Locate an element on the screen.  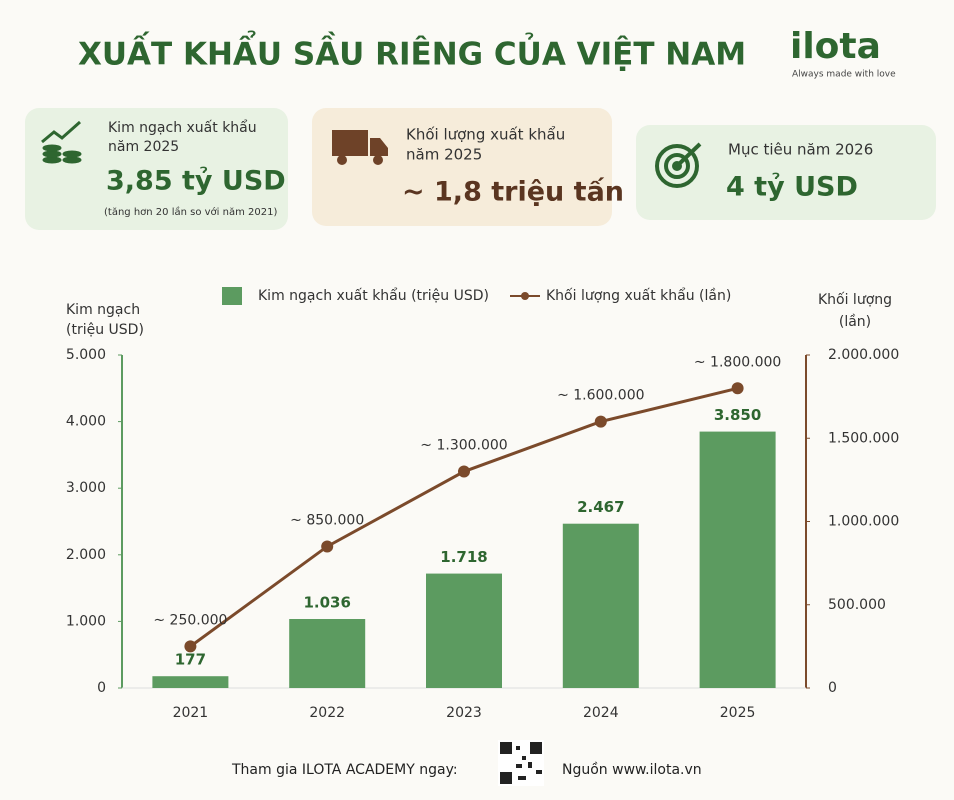
y-tick-label: 5.000 is located at coordinates (86, 355).